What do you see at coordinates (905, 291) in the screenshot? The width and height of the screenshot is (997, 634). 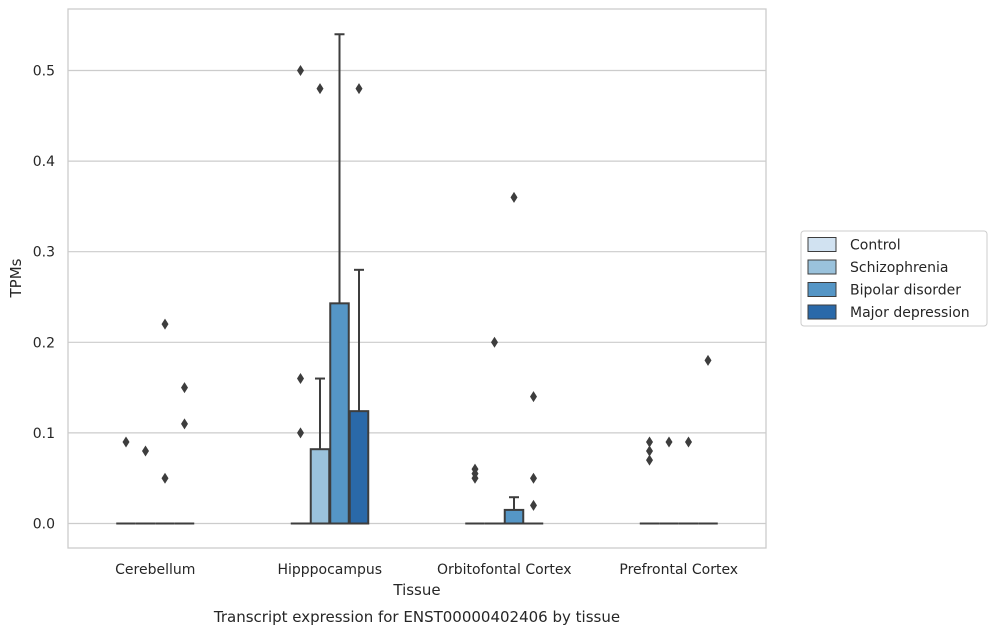 I see `legend-label-2: Bipolar disorder` at bounding box center [905, 291].